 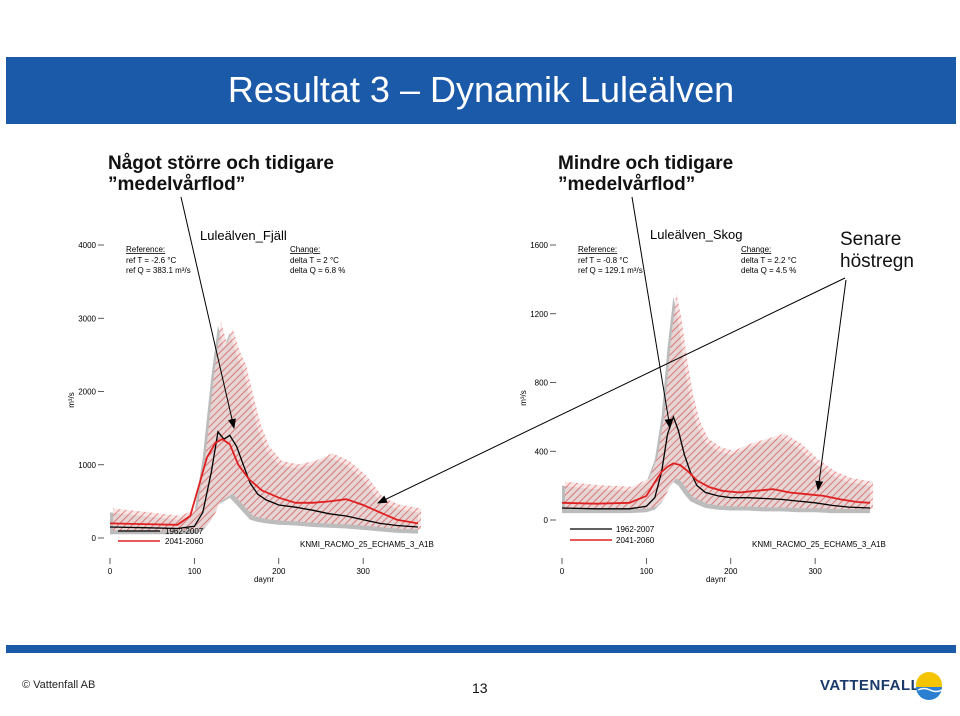 What do you see at coordinates (158, 270) in the screenshot?
I see `reference-line-2: ref Q = 383.1 m³/s` at bounding box center [158, 270].